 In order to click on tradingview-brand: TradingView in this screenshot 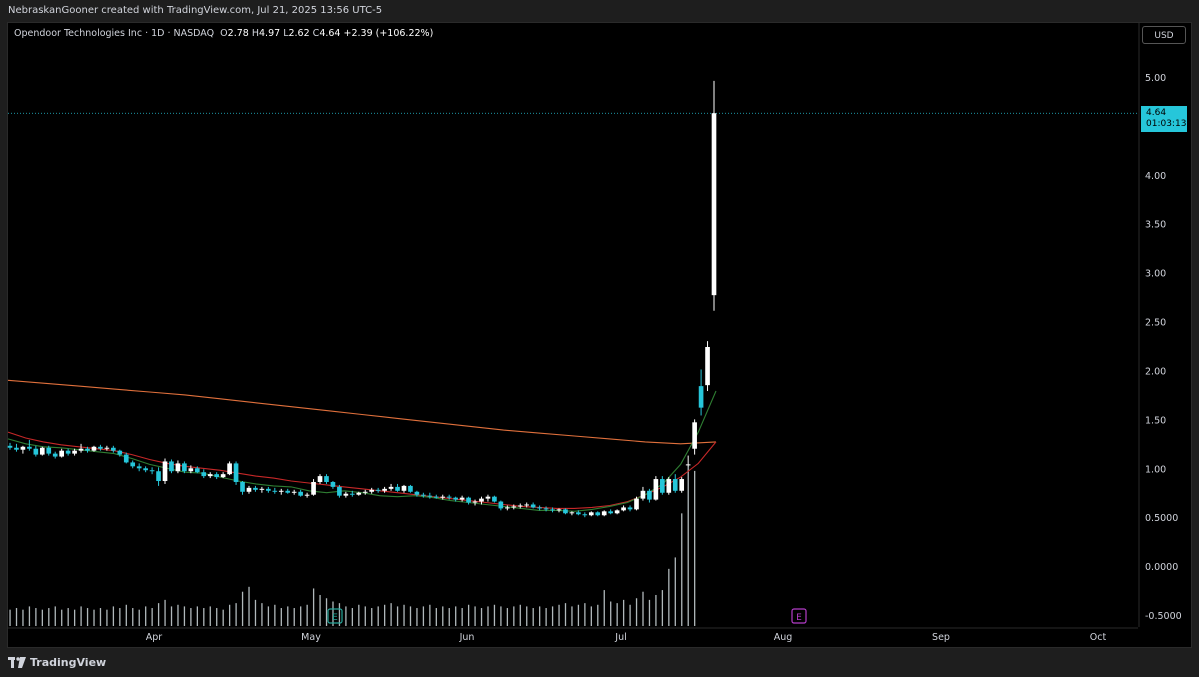, I will do `click(68, 662)`.